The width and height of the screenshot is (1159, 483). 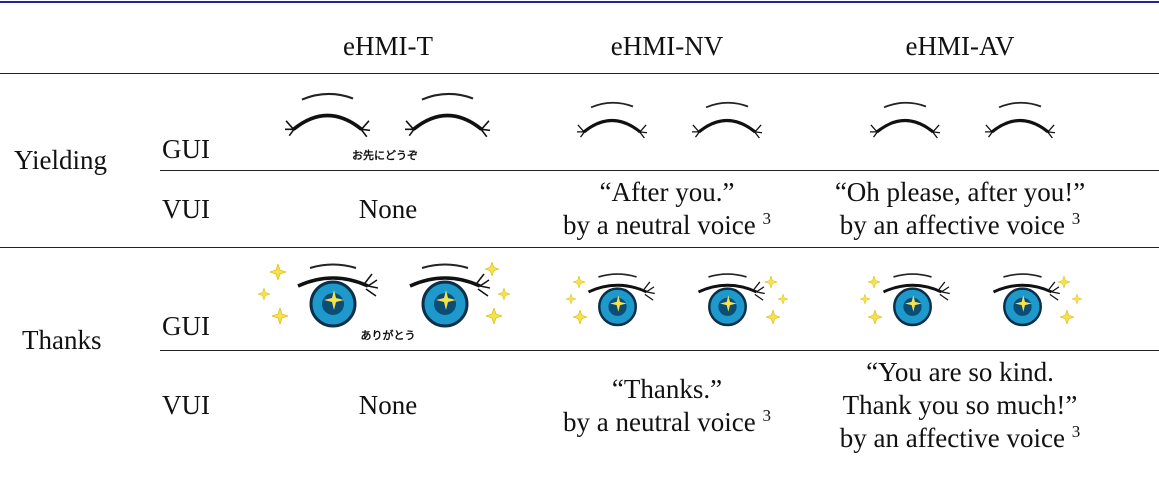 I want to click on cell-text: “Thanks.”, so click(x=667, y=389).